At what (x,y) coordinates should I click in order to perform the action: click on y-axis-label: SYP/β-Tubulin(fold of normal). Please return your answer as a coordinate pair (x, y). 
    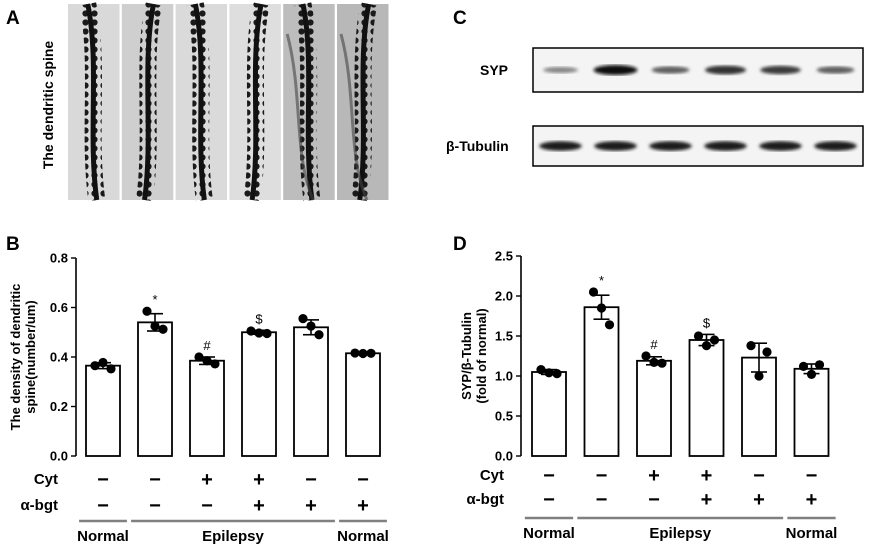
    Looking at the image, I should click on (474, 355).